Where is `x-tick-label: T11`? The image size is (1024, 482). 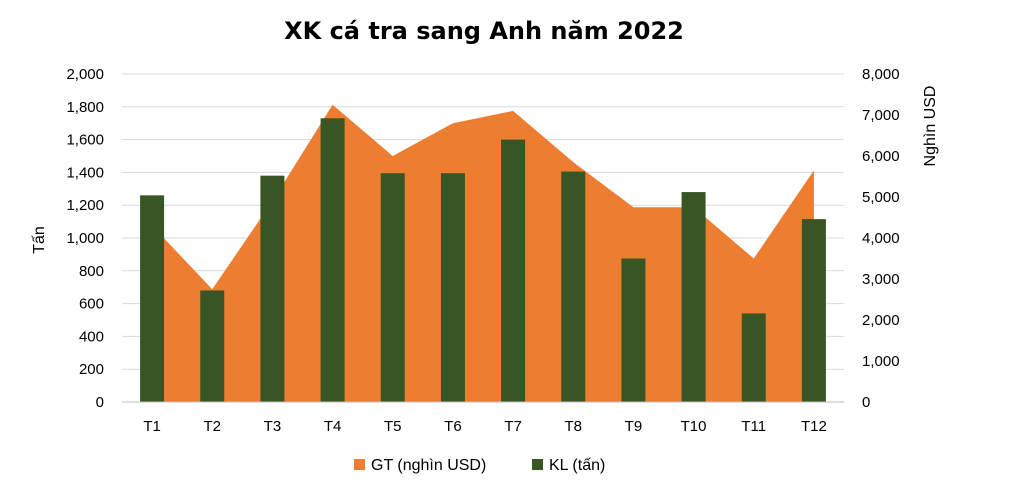
x-tick-label: T11 is located at coordinates (753, 426).